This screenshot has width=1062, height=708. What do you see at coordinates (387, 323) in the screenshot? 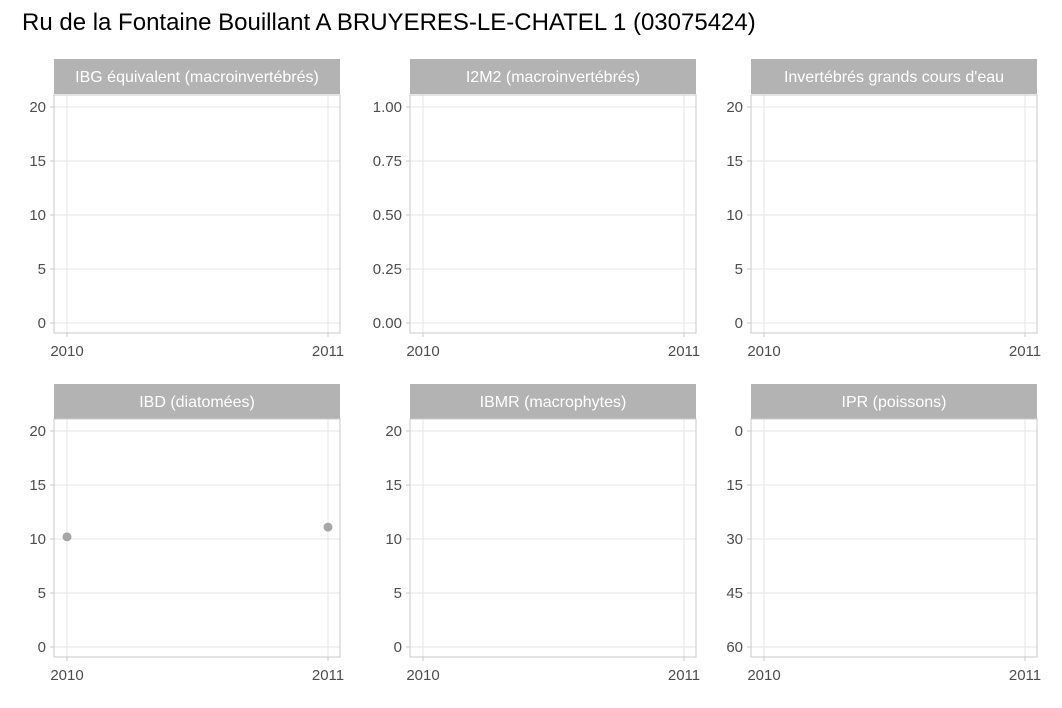
I see `y-tick-label: 0.00` at bounding box center [387, 323].